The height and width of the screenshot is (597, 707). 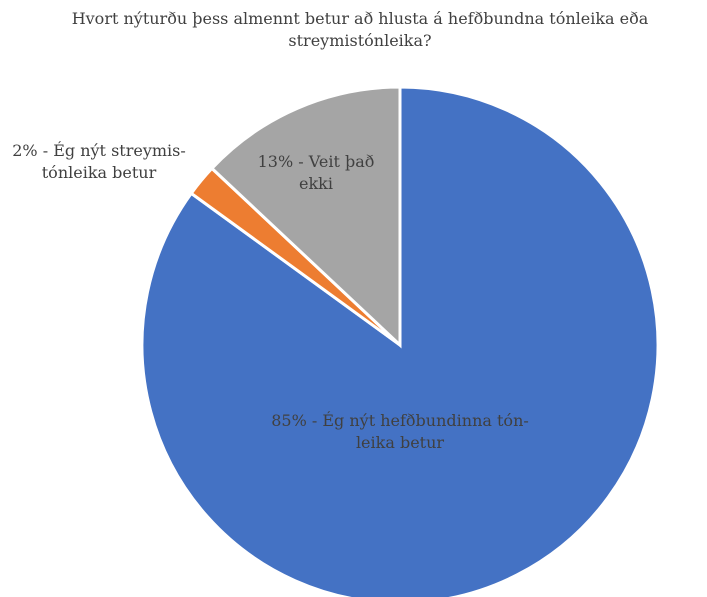 I want to click on slice-label-dont-know-line-2: ekki, so click(x=316, y=183).